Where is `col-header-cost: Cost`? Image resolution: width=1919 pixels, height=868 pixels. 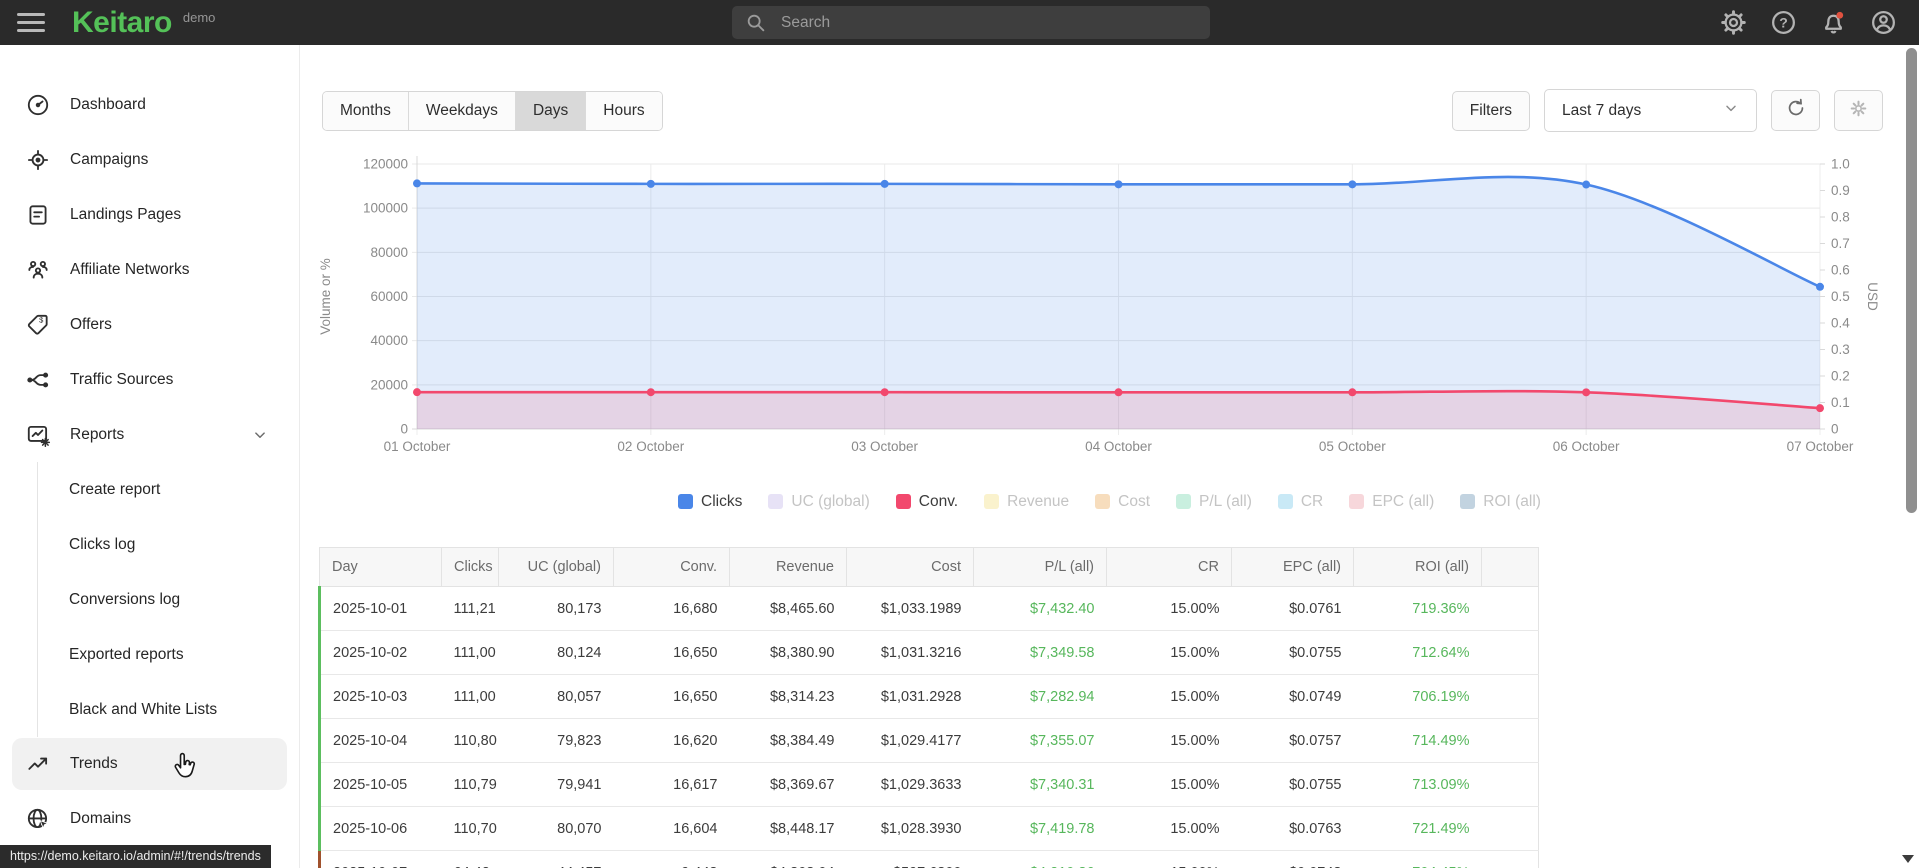
col-header-cost: Cost is located at coordinates (910, 567).